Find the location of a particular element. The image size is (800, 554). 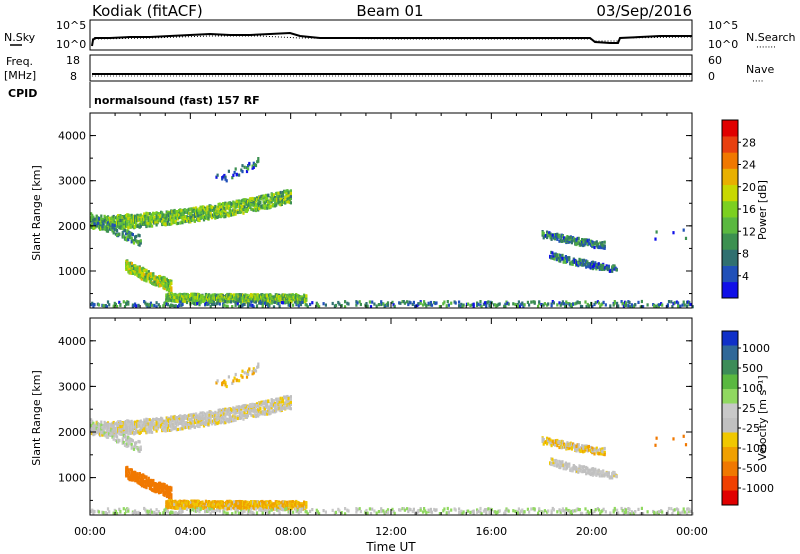

power-colorbar-swatch is located at coordinates (730, 241).